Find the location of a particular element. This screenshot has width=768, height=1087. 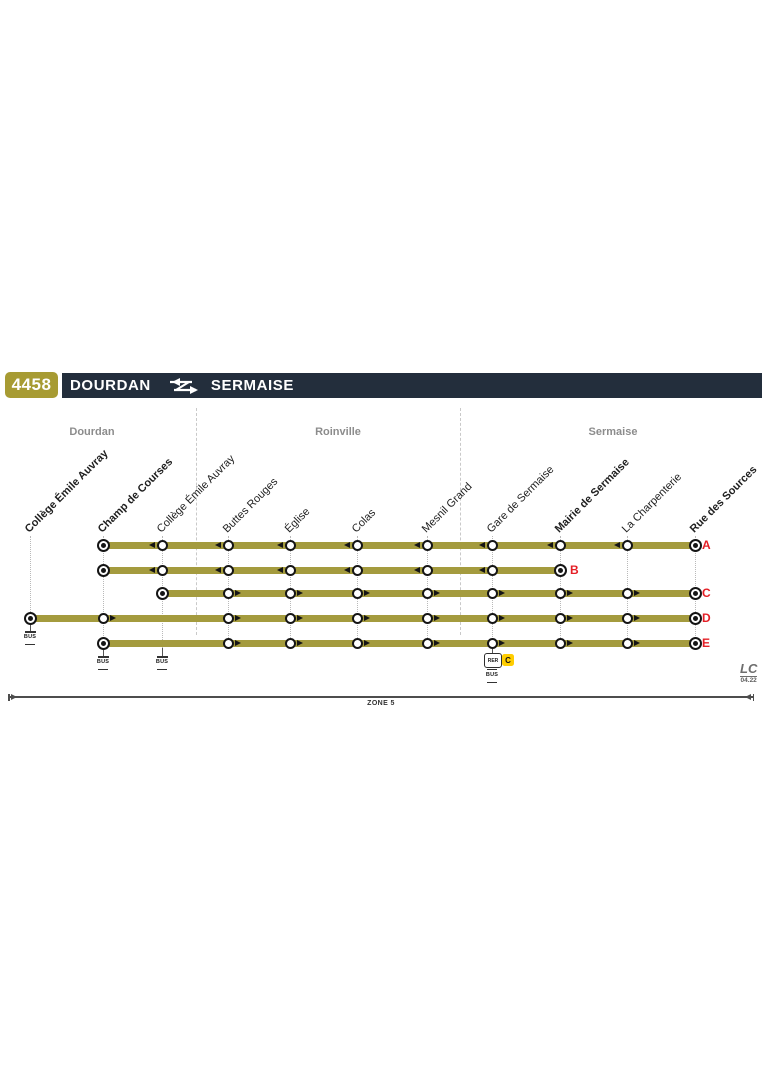

route-letter: A is located at coordinates (706, 545).